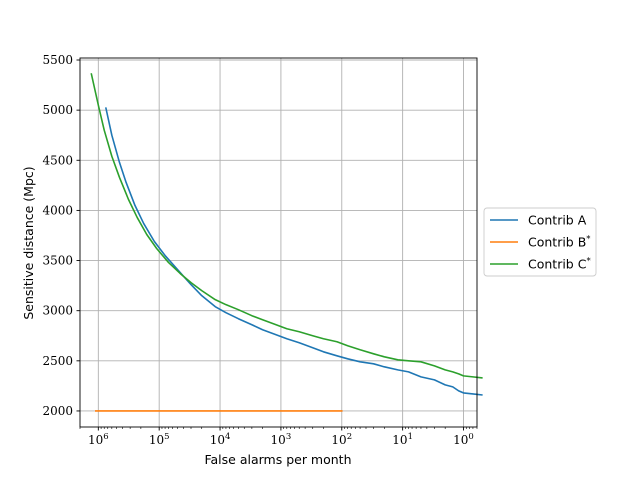  Describe the element at coordinates (220, 439) in the screenshot. I see `x-tick-label: 10⁴` at that location.